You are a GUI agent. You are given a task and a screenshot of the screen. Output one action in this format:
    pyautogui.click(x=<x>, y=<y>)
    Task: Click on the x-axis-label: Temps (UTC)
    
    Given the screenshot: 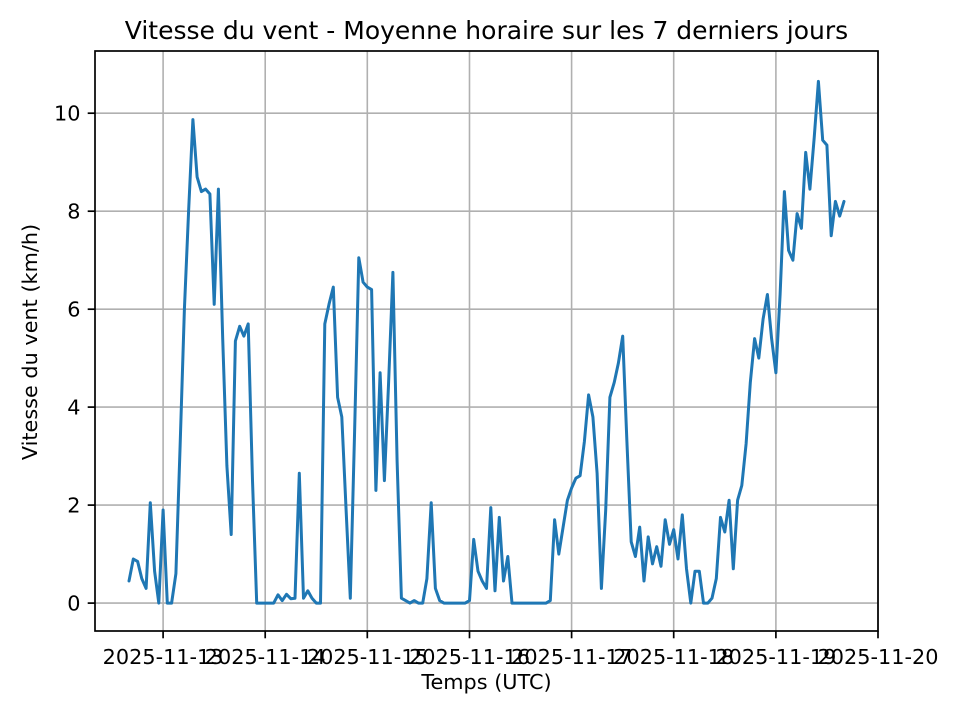 What is the action you would take?
    pyautogui.click(x=486, y=682)
    